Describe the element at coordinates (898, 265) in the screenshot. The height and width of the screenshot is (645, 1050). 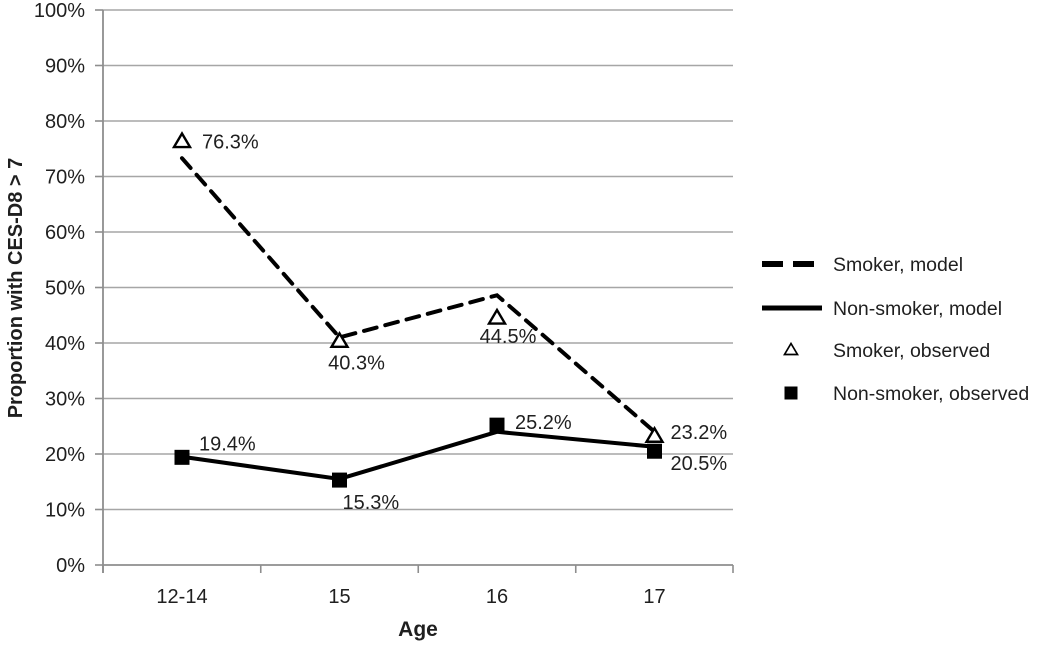
I see `legend-label: Smoker, model` at that location.